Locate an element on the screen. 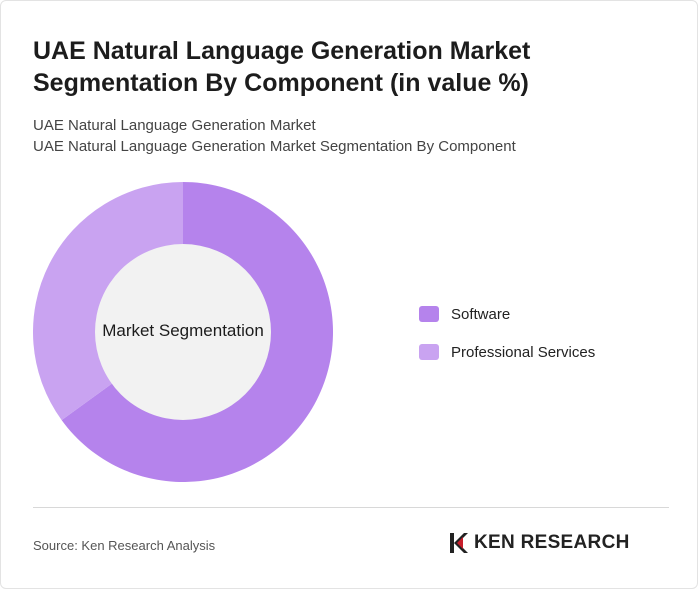  donut-hole is located at coordinates (183, 332).